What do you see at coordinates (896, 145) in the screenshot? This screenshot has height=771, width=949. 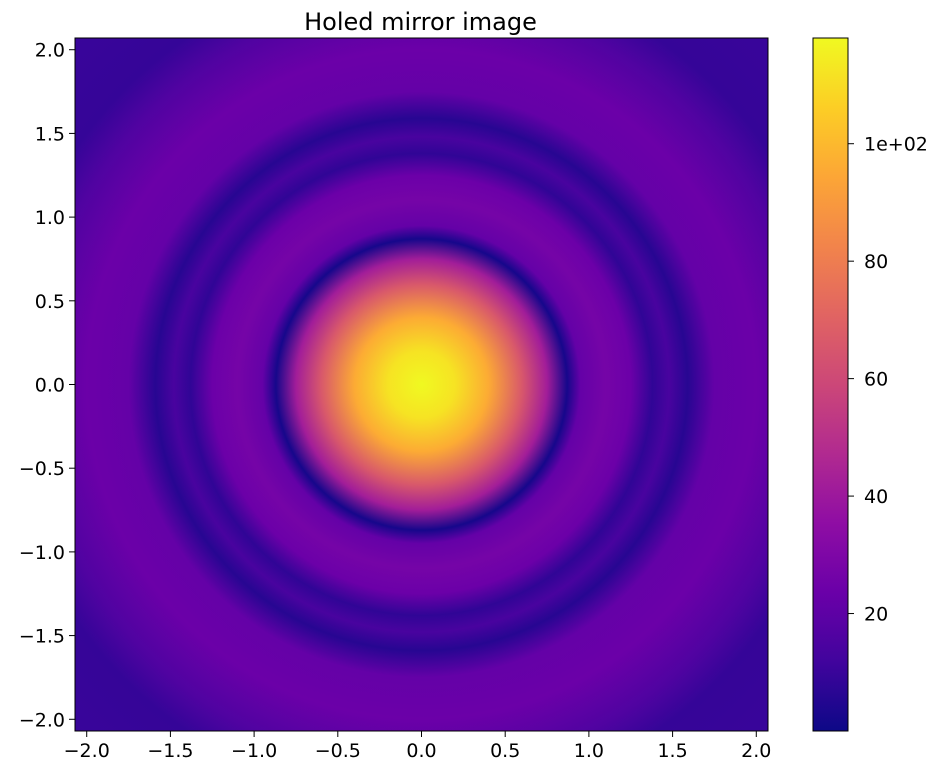 I see `colorbar-tick-label: 1e+02` at bounding box center [896, 145].